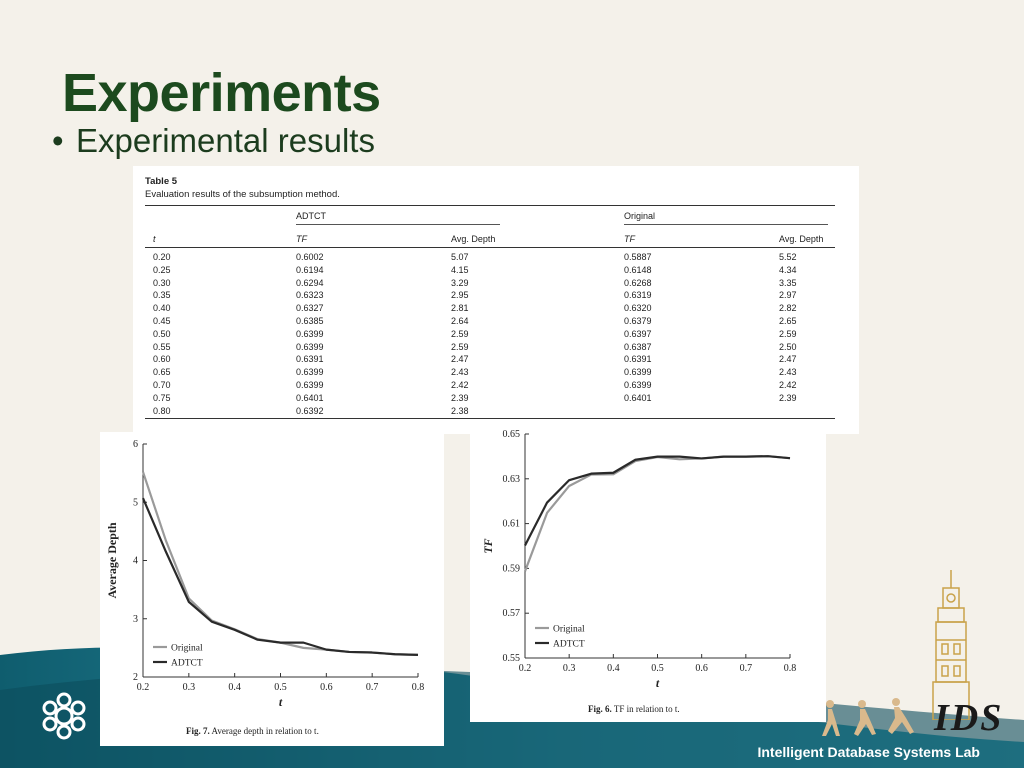  I want to click on y-tick-label: 5, so click(135, 502).